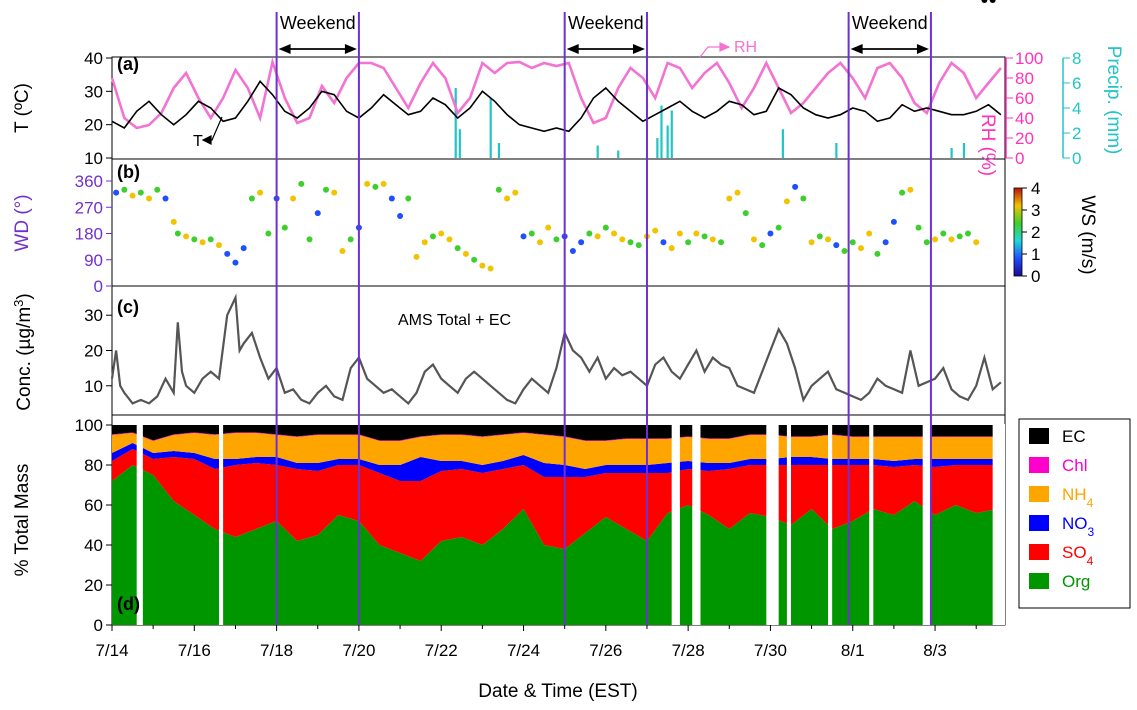  I want to click on panel-a-ytick-label: 20, so click(93, 125).